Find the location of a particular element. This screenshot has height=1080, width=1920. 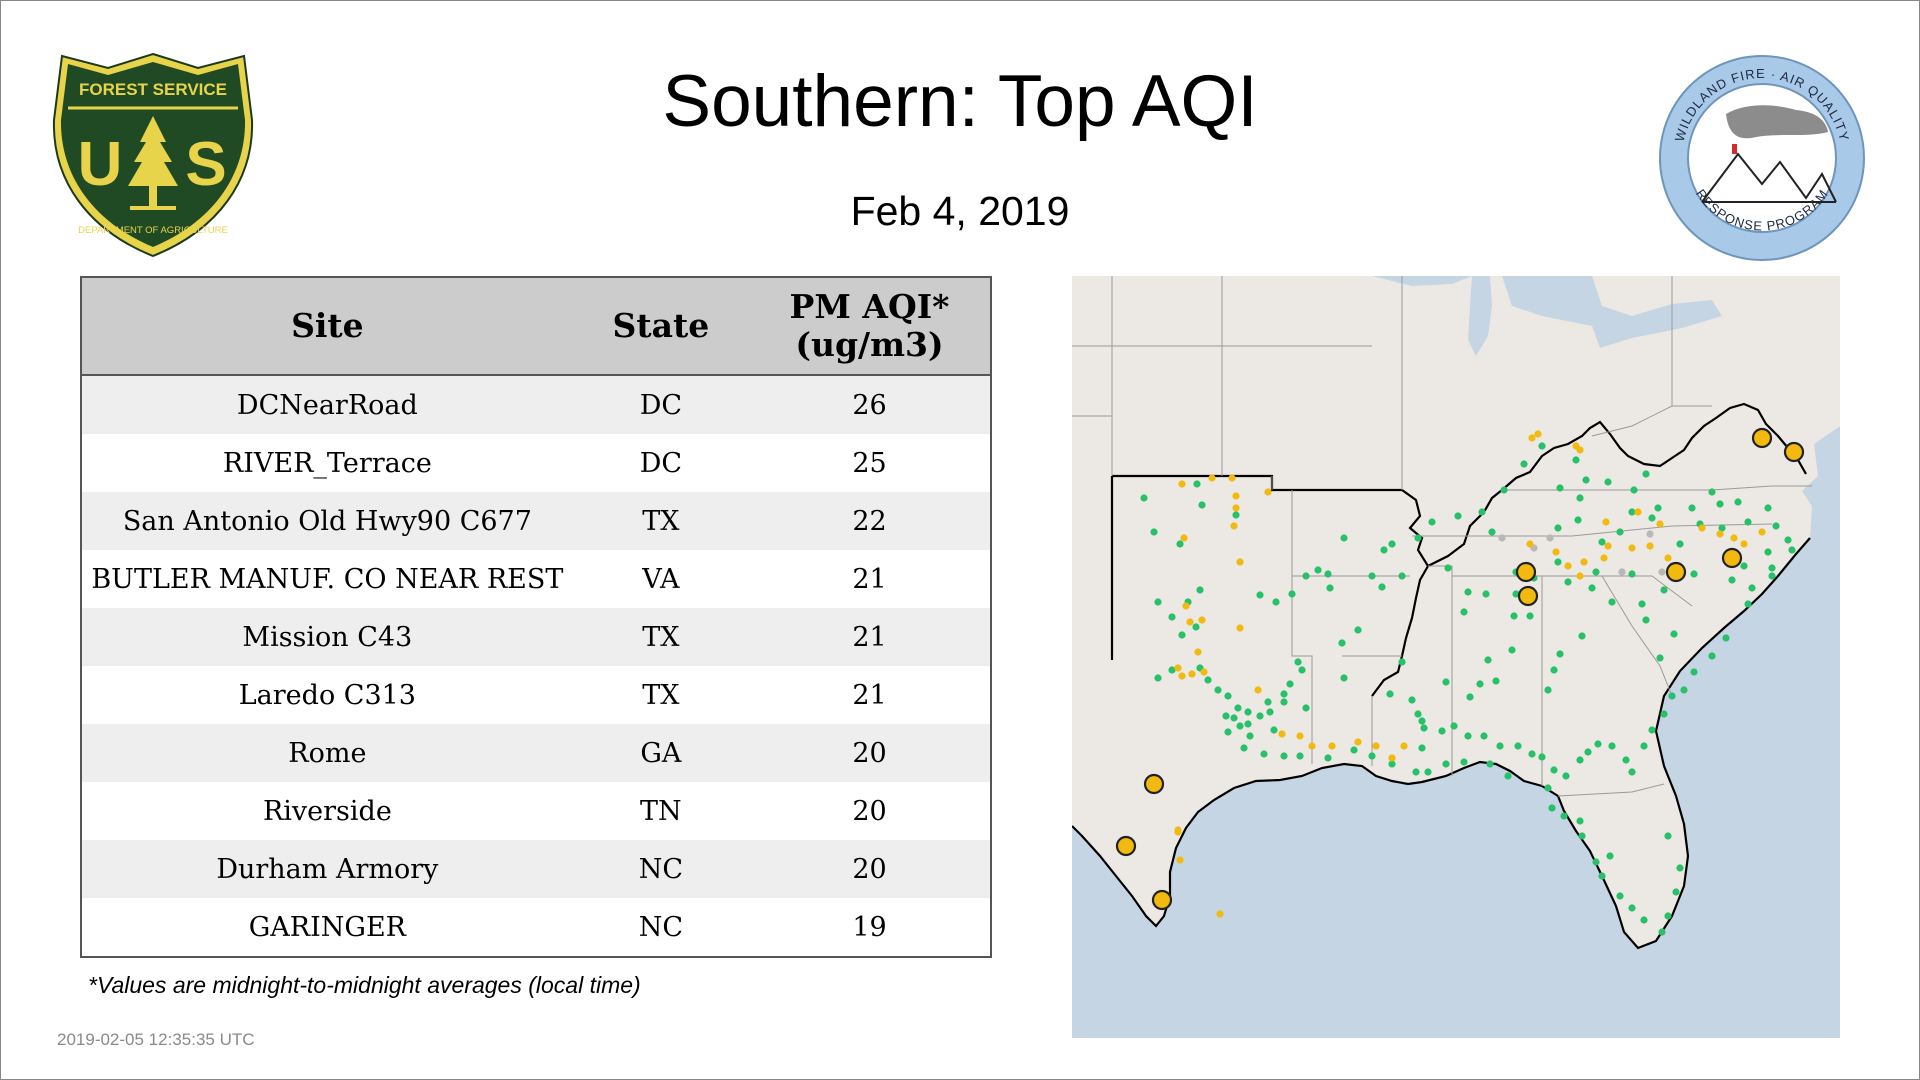

table-row: Rome GA 20 is located at coordinates (536, 753).